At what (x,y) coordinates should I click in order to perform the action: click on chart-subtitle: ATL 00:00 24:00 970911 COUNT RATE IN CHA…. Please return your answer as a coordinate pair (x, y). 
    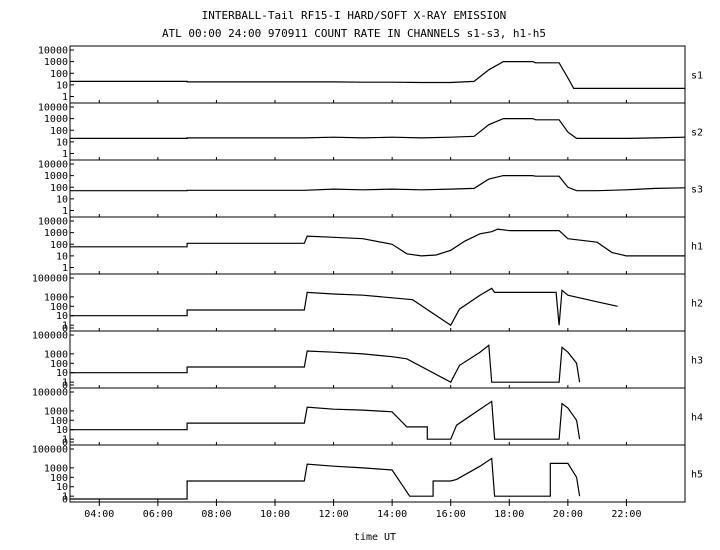
    Looking at the image, I should click on (354, 33).